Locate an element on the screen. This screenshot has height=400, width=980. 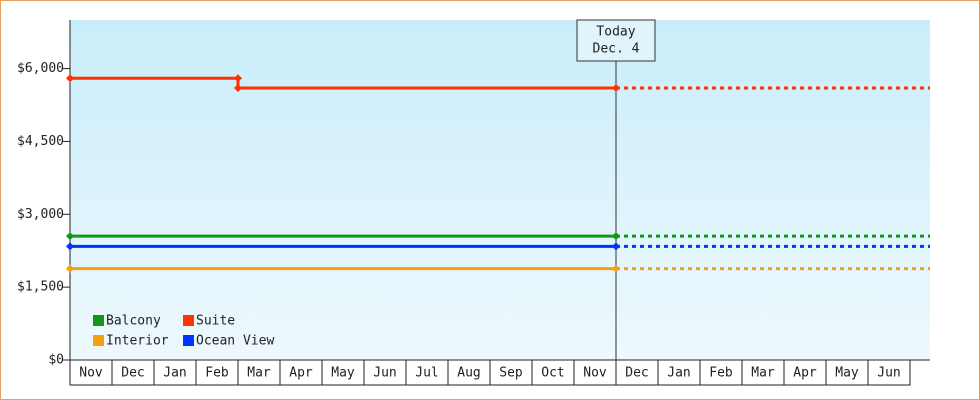
today-title: Today is located at coordinates (615, 32).